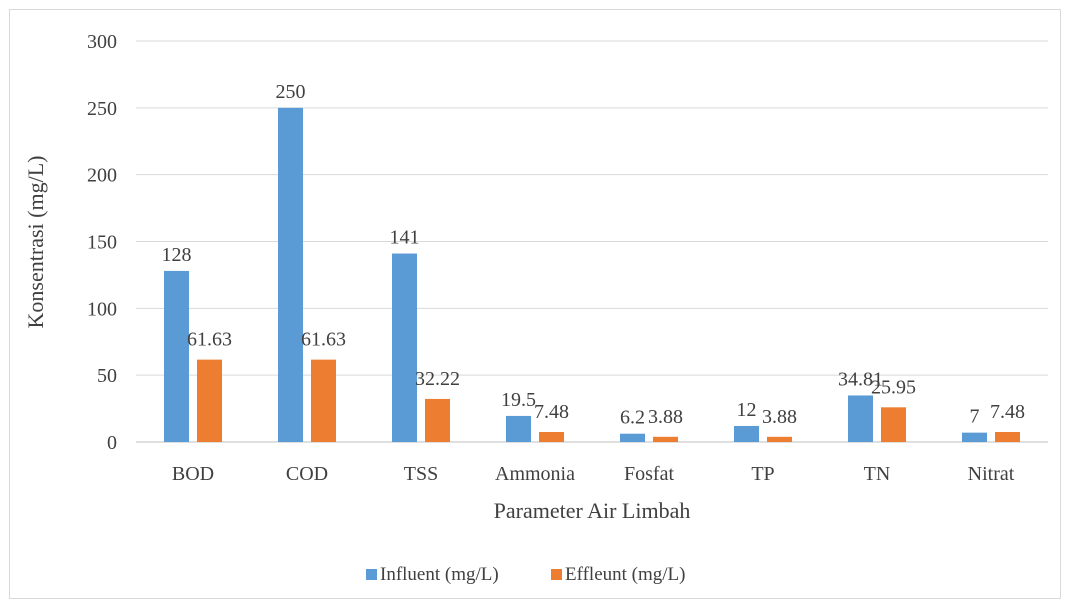  Describe the element at coordinates (593, 474) in the screenshot. I see `x-axis-categories: BOD COD TSS Ammonia Fosfat TP TN Nitrat` at that location.